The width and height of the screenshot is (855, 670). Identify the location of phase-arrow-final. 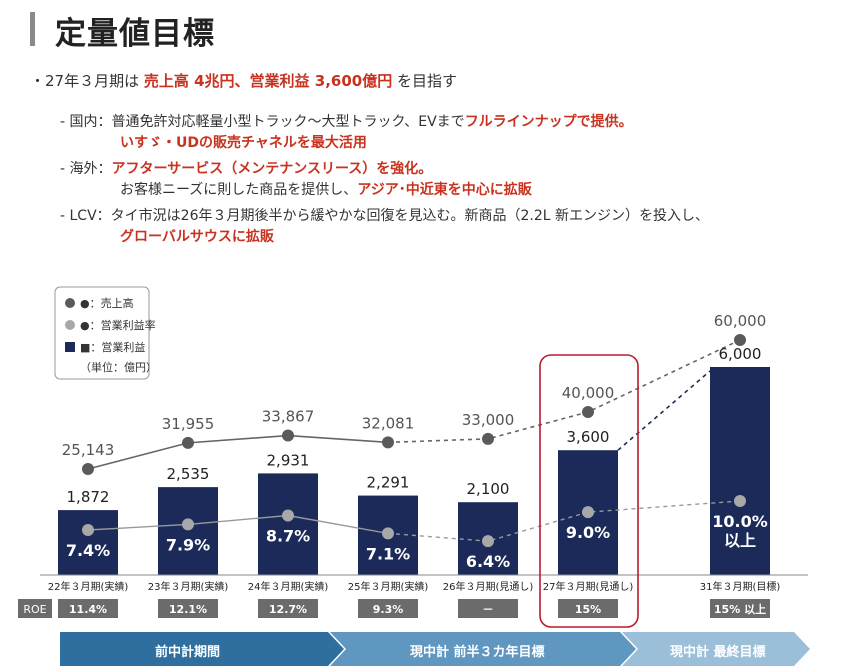
(716, 649).